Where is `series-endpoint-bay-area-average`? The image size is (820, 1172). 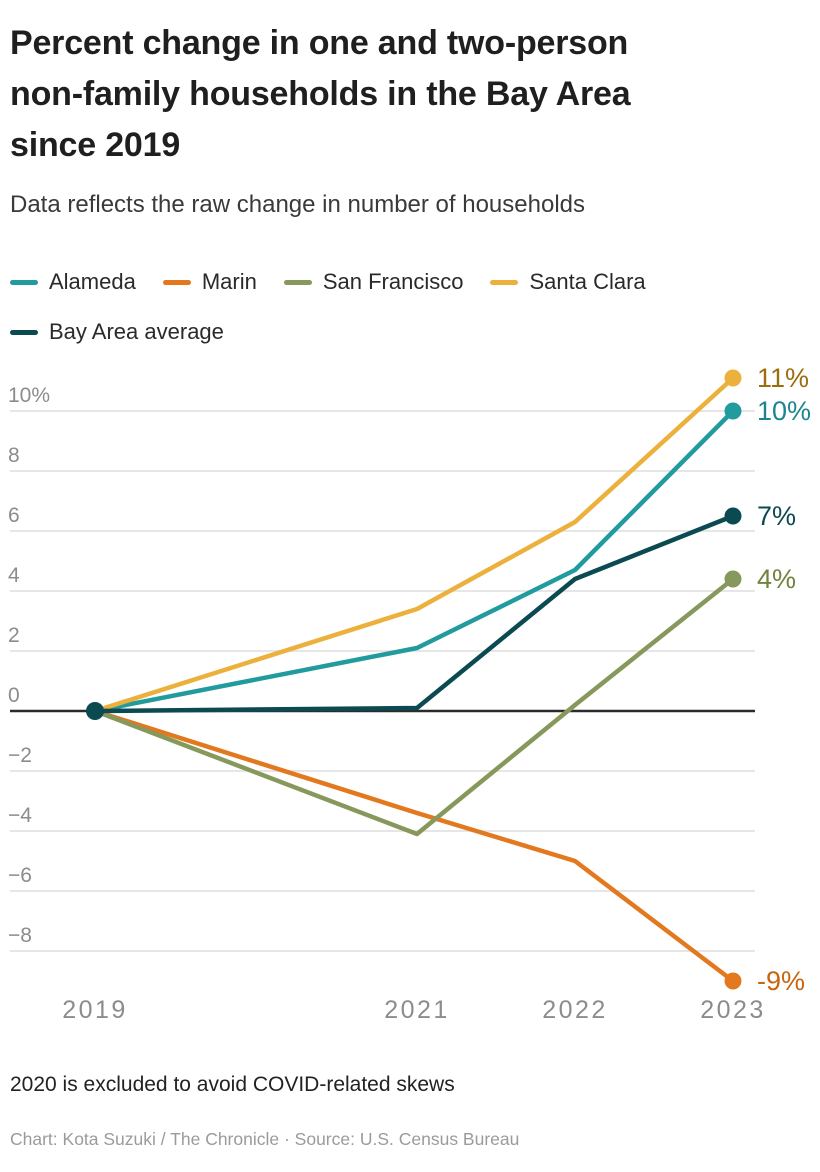 series-endpoint-bay-area-average is located at coordinates (733, 516).